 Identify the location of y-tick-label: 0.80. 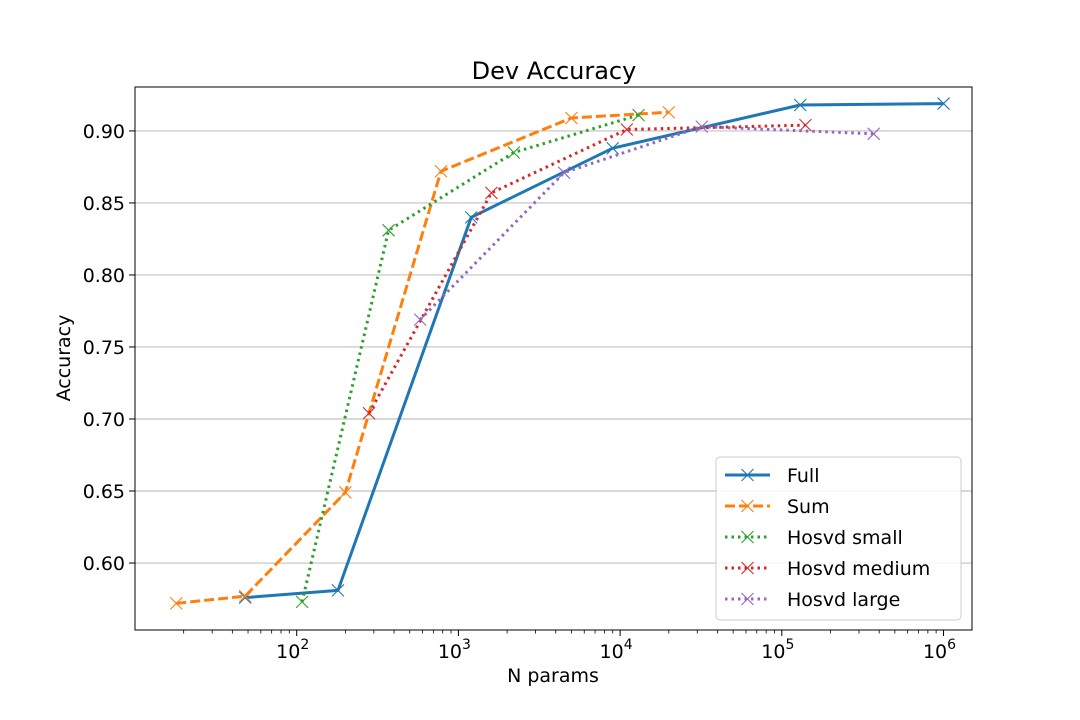
(104, 276).